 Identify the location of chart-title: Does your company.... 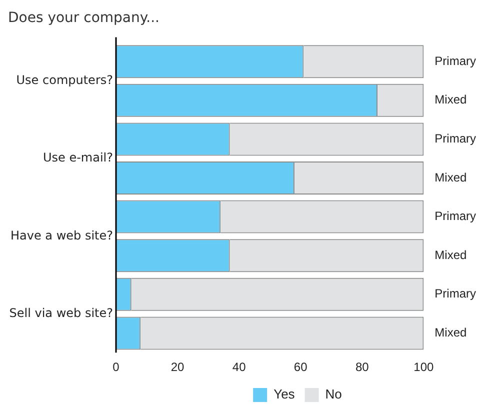
(84, 18).